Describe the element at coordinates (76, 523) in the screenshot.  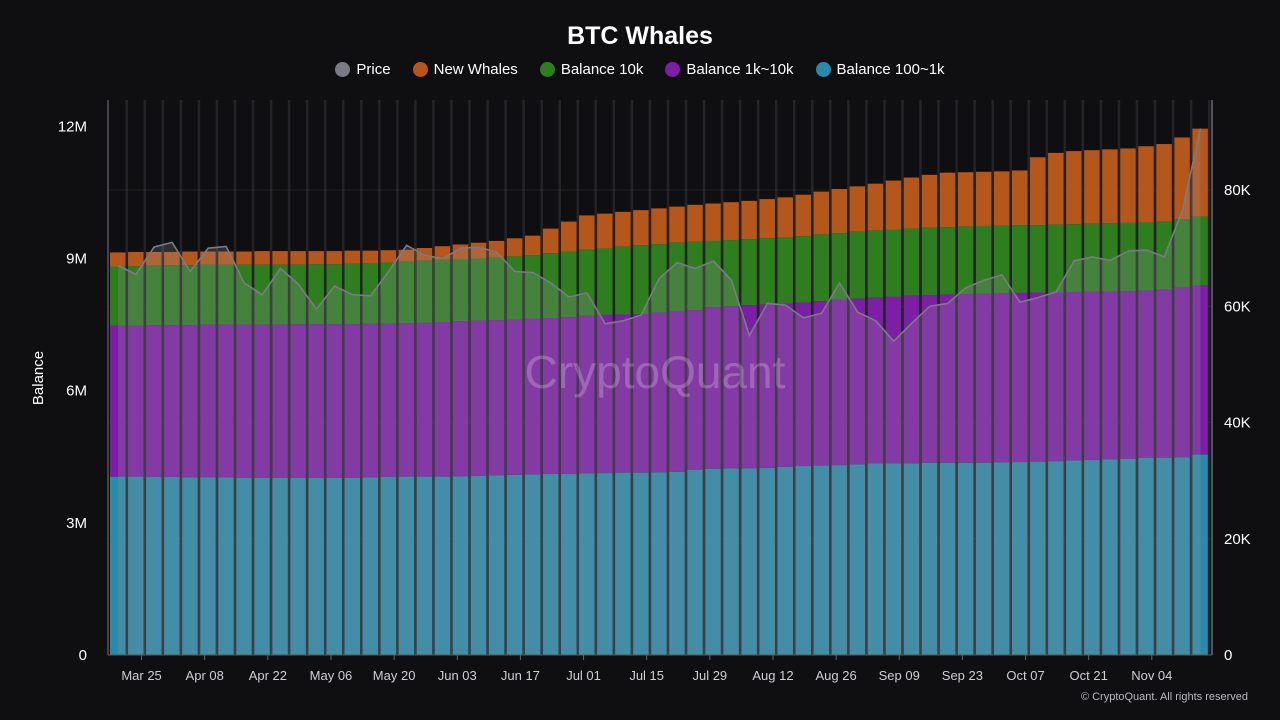
I see `y-tick-label: 3M` at that location.